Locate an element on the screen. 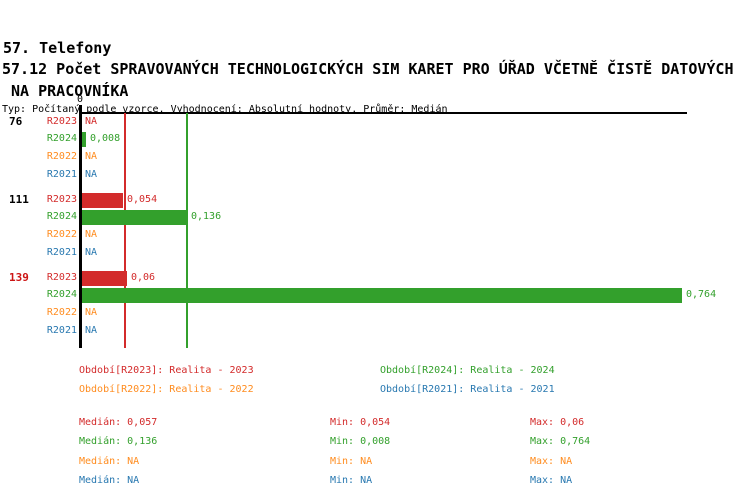  legend-item-R2021: Období[R2021]: Realita - 2021 is located at coordinates (467, 389).